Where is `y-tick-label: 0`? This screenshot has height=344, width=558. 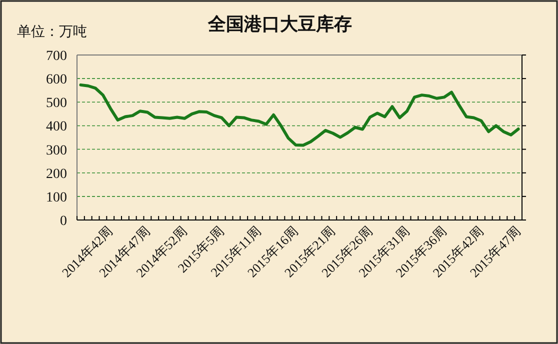
y-tick-label: 0 is located at coordinates (63, 221).